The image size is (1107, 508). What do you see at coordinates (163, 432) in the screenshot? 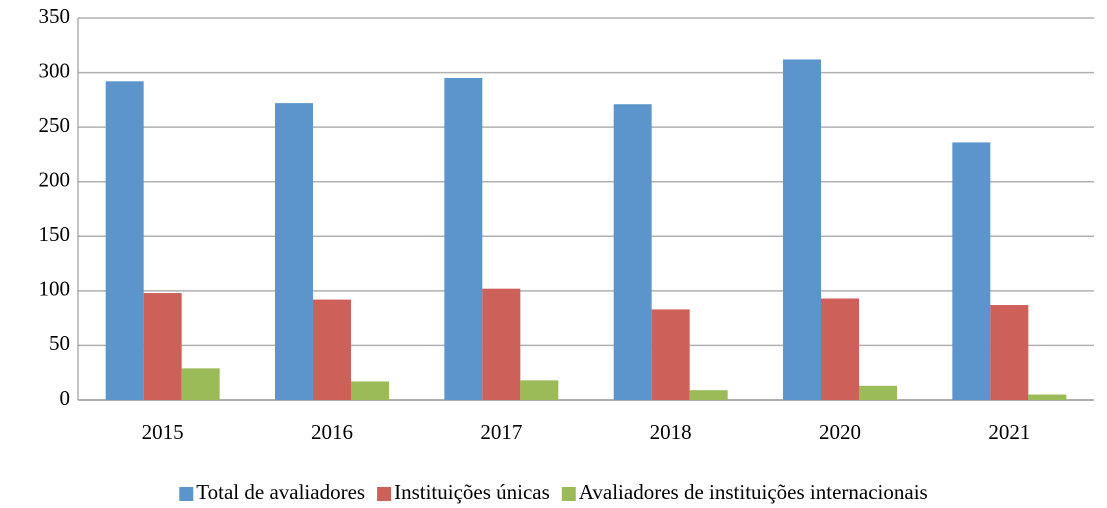
I see `x-tick-label: 2015` at bounding box center [163, 432].